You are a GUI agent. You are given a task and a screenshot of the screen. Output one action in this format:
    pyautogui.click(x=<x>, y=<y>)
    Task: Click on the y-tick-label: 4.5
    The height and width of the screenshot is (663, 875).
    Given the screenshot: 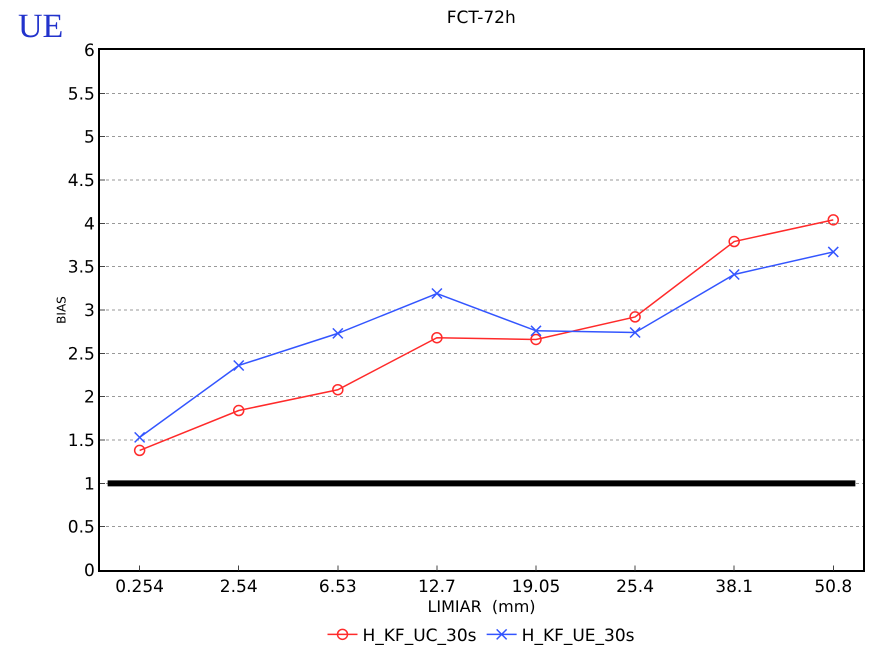 What is the action you would take?
    pyautogui.click(x=81, y=180)
    